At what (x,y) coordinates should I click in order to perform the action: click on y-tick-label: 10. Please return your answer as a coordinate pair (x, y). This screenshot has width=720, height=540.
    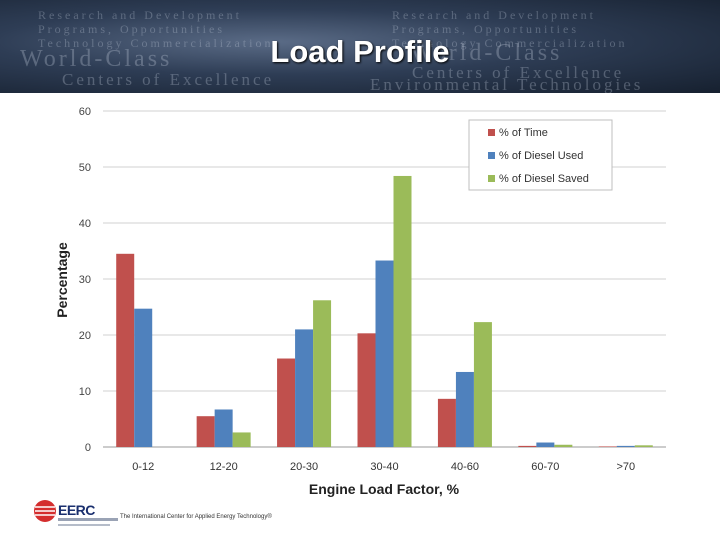
    Looking at the image, I should click on (85, 392).